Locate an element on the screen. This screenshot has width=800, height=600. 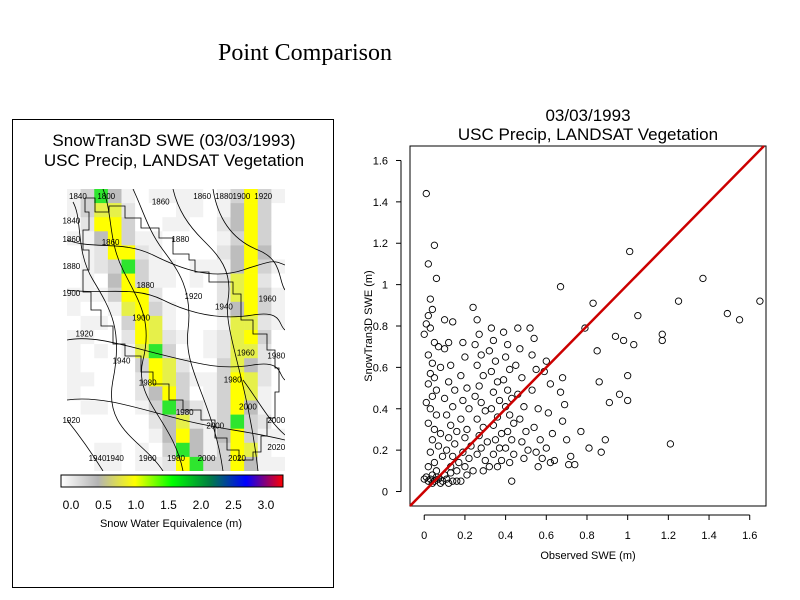
x-tick-label: 1 is located at coordinates (628, 536).